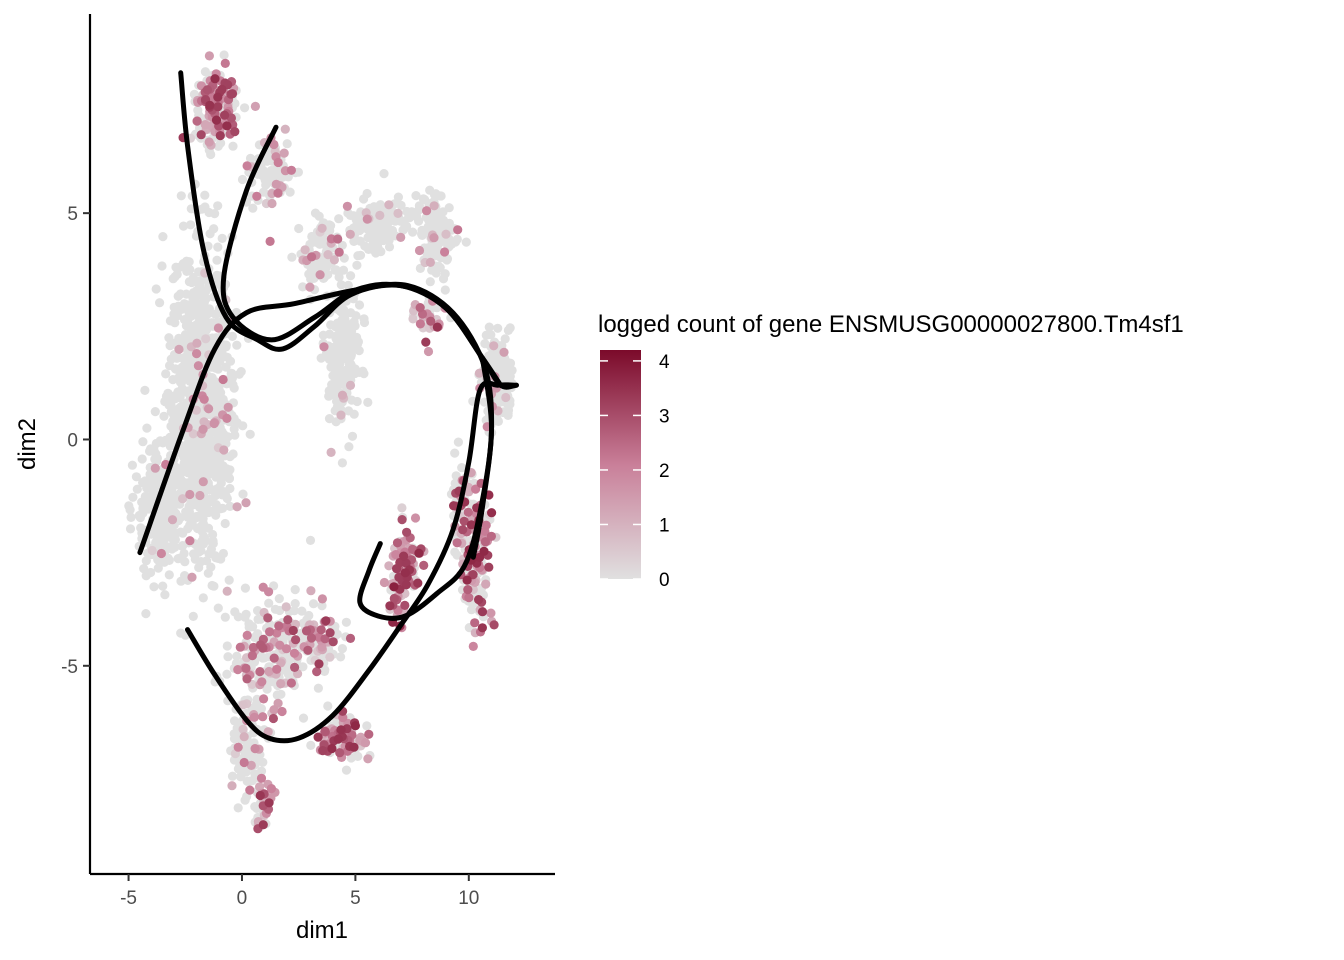 The height and width of the screenshot is (960, 1344). Describe the element at coordinates (355, 898) in the screenshot. I see `x-tick-label: 5` at that location.